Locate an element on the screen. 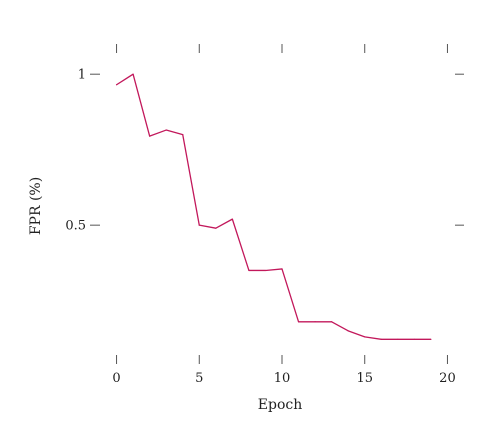  x-tick-label-0: 0 is located at coordinates (116, 378).